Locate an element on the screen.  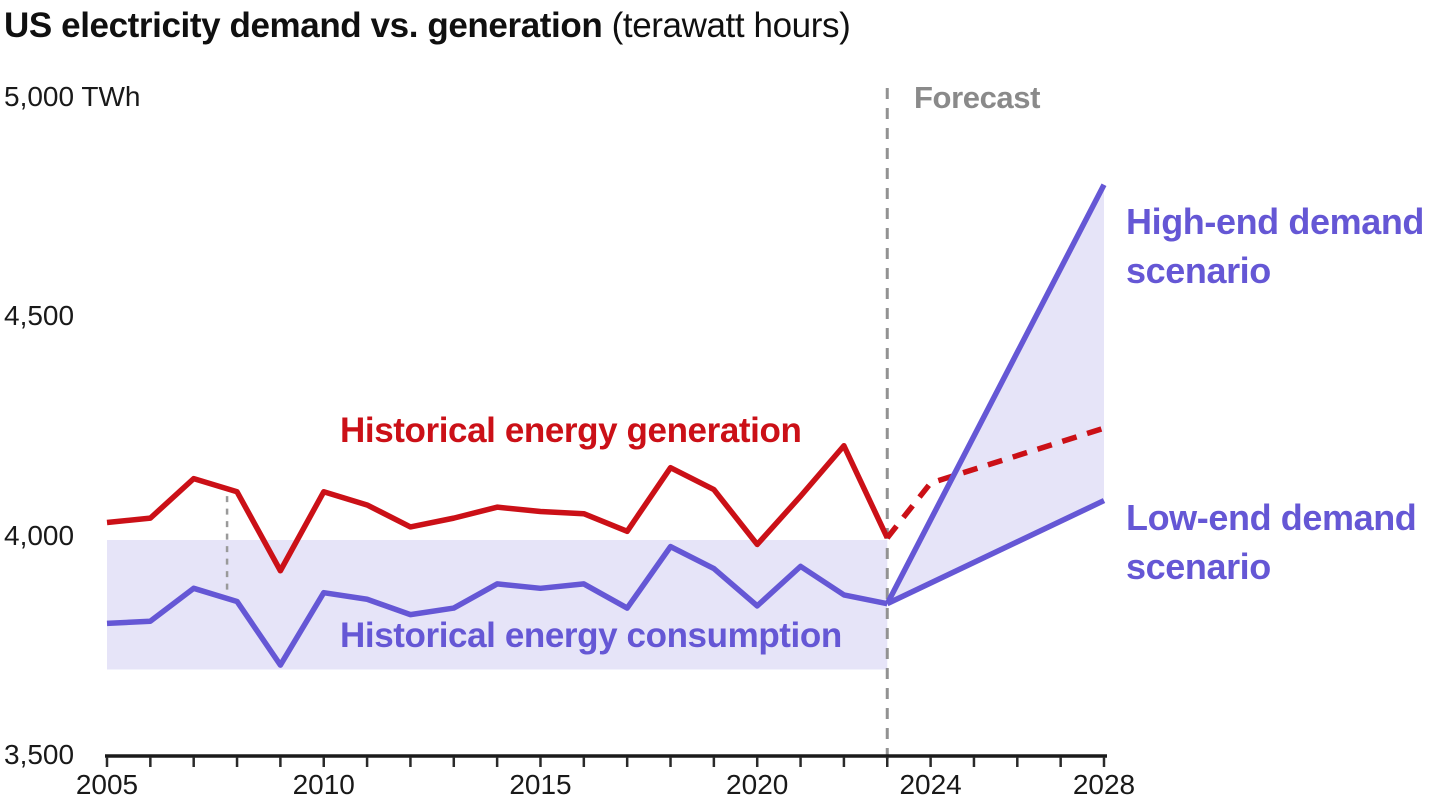
consumption-series-label: Historical energy consumption is located at coordinates (591, 635).